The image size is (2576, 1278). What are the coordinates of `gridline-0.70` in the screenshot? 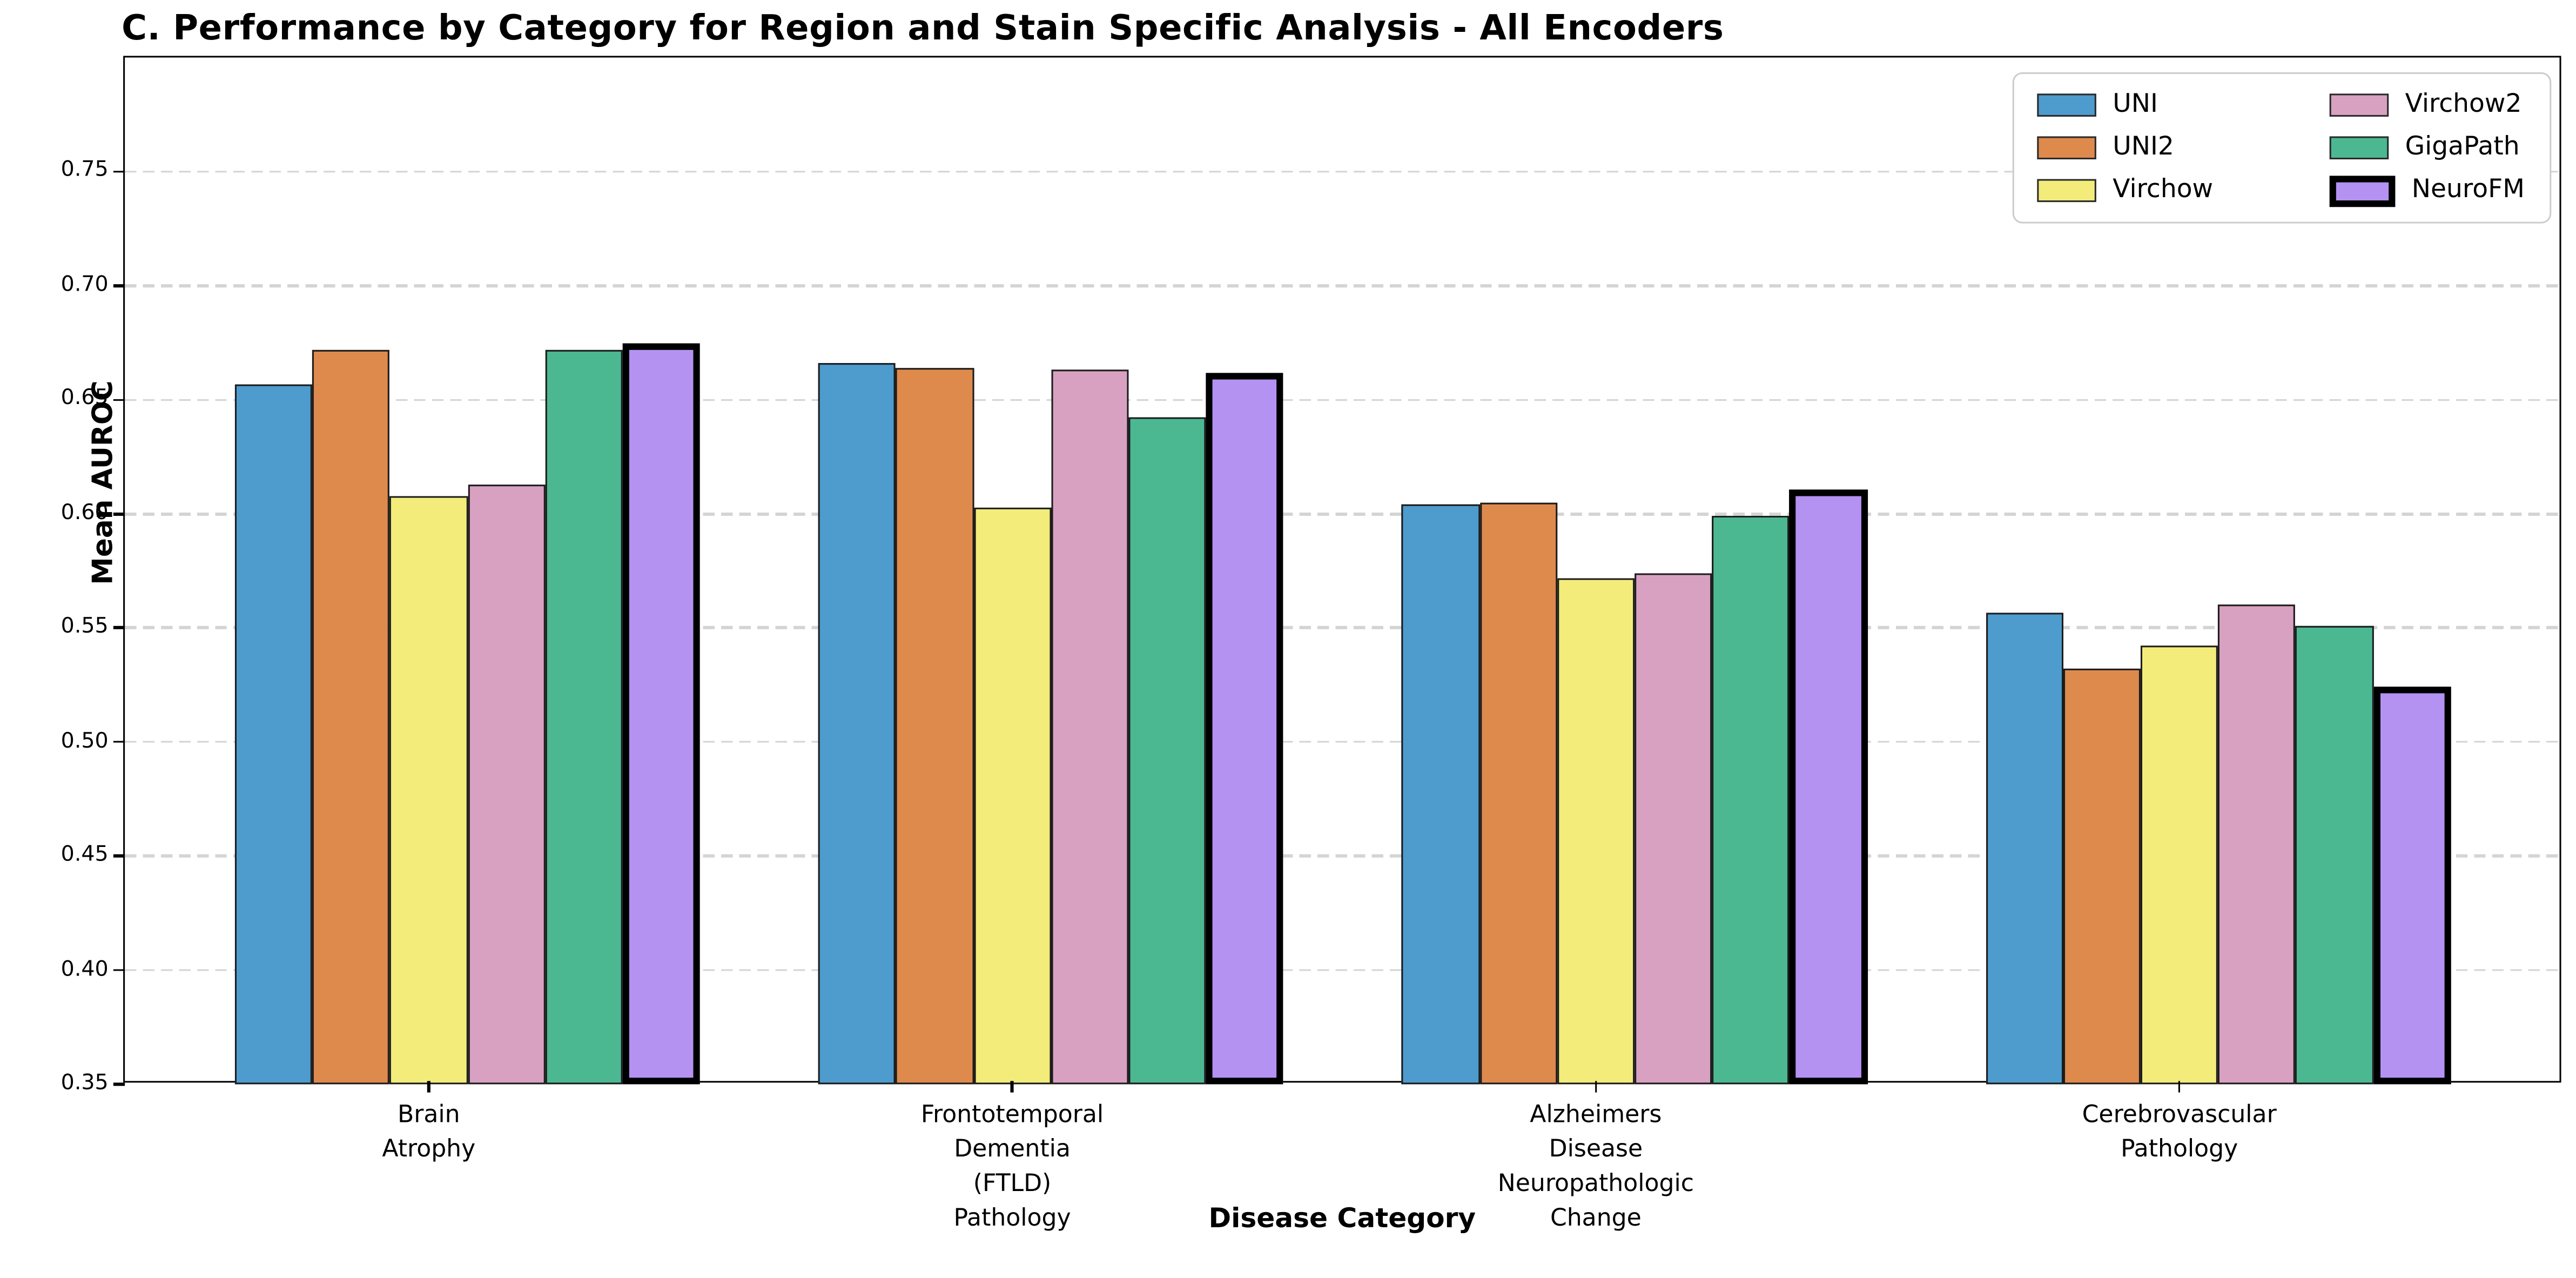 It's located at (1342, 285).